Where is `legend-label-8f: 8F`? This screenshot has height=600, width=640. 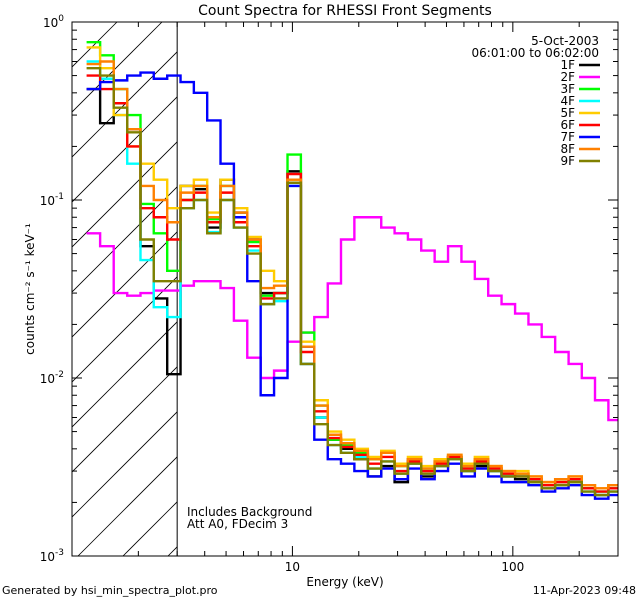
legend-label-8f: 8F is located at coordinates (567, 149).